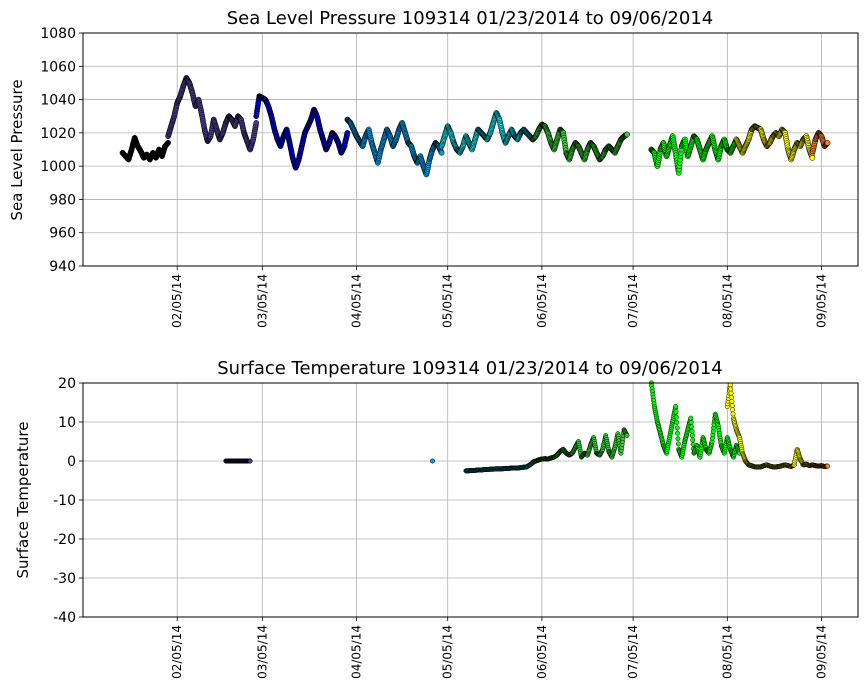  I want to click on y-tick-label: 980, so click(62, 200).